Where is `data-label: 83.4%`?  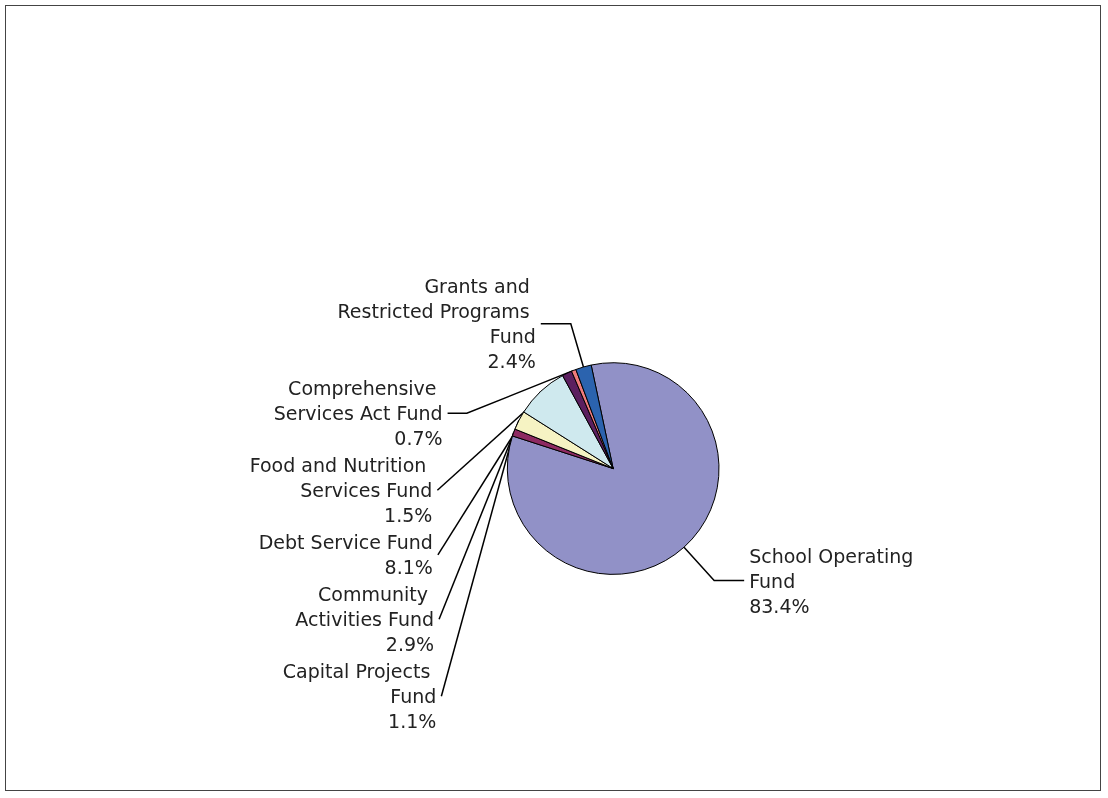
data-label: 83.4% is located at coordinates (779, 605).